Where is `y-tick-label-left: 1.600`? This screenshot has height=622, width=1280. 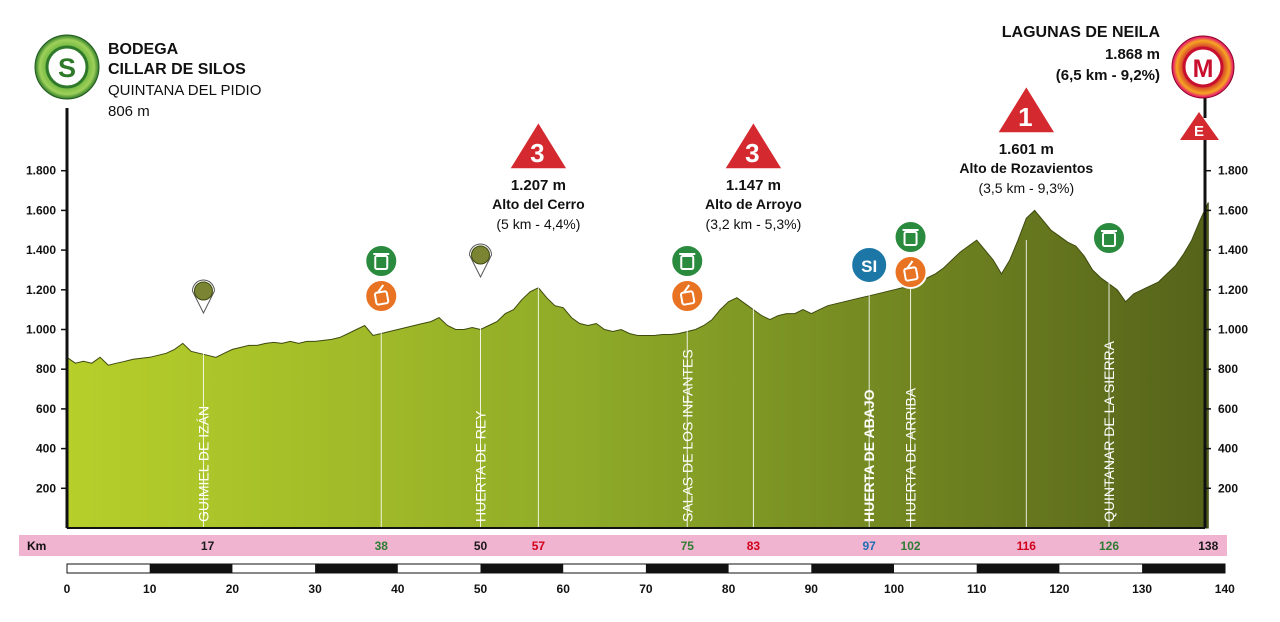 y-tick-label-left: 1.600 is located at coordinates (41, 210).